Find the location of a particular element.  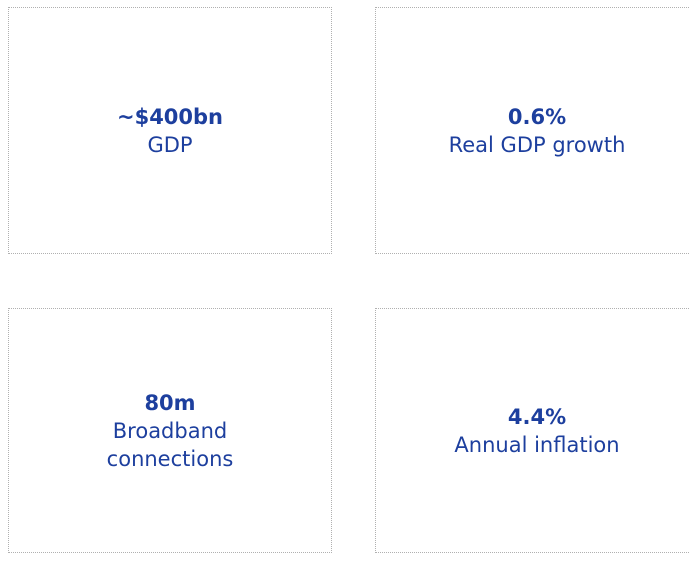

card-value: ~$400bn is located at coordinates (170, 116).